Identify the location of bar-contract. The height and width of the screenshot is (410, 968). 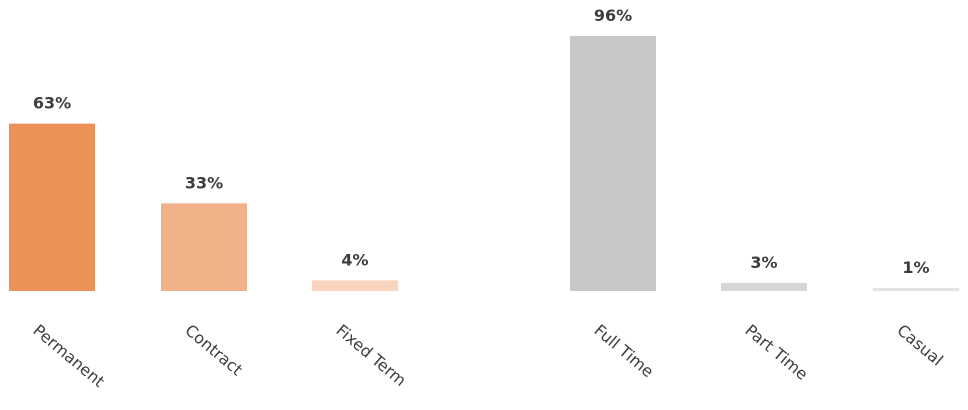
(204, 247).